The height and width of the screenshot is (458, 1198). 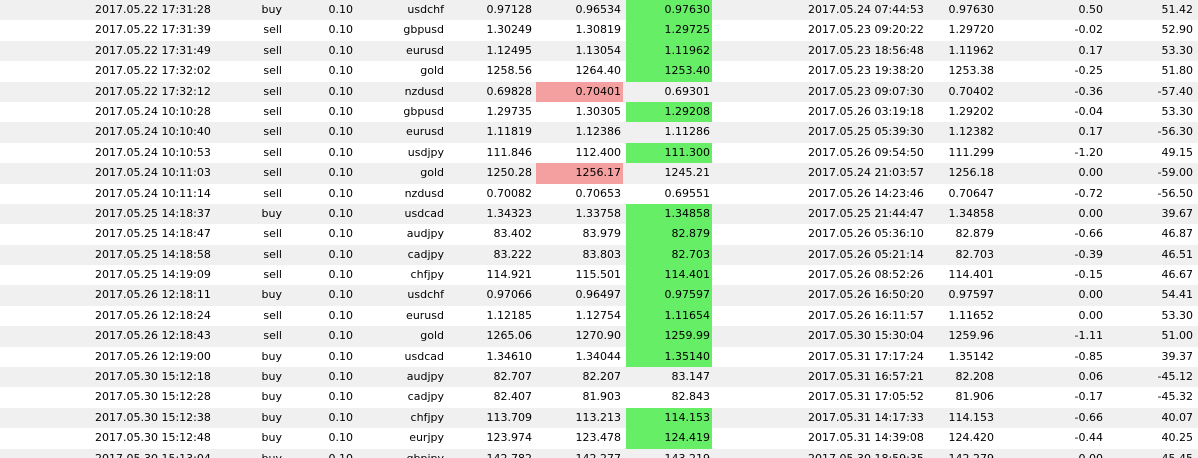 What do you see at coordinates (153, 315) in the screenshot?
I see `open-time-cell: 2017.05.26 12:18:24` at bounding box center [153, 315].